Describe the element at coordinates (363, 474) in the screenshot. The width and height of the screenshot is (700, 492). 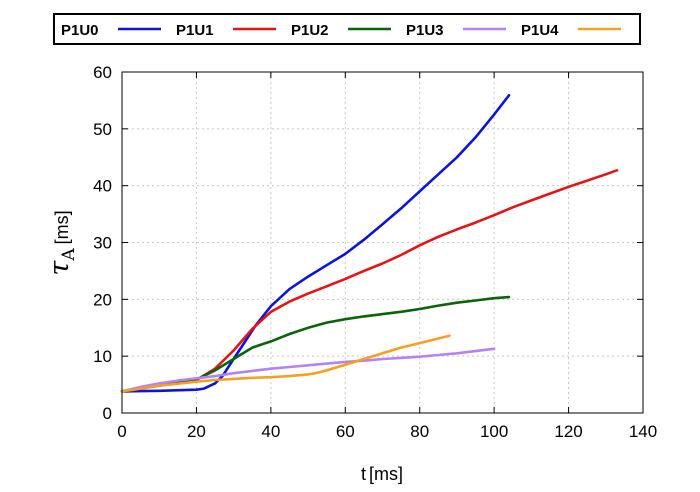
I see `x-axis-label-var: t` at that location.